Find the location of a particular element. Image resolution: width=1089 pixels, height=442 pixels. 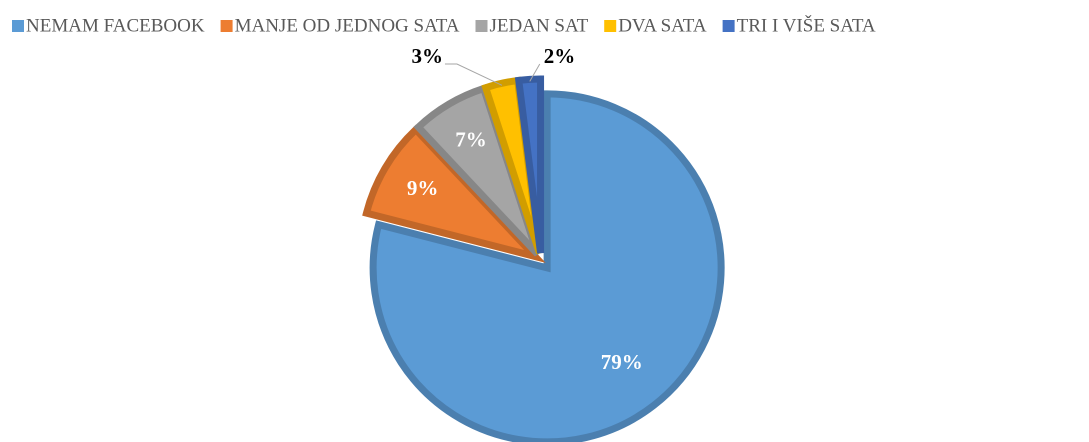

data-label: 9% is located at coordinates (423, 188).